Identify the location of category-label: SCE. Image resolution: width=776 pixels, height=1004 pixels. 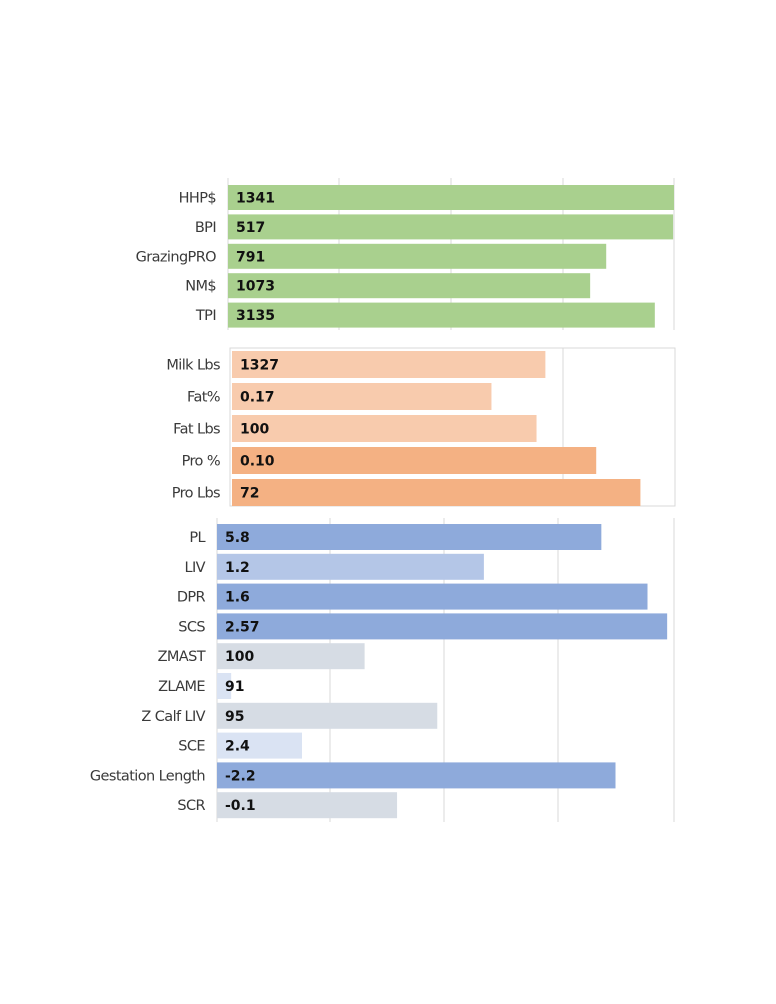
(191, 747).